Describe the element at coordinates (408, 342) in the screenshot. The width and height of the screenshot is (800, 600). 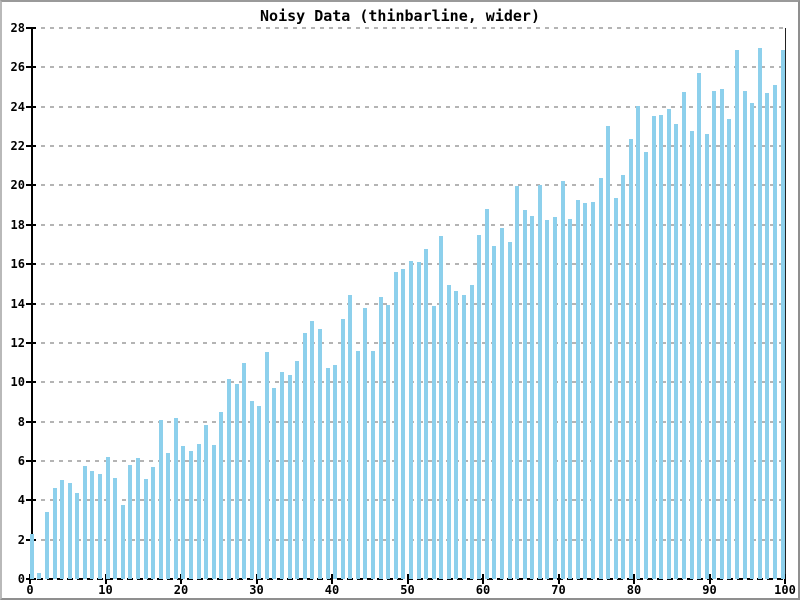
I see `gridline-y12` at that location.